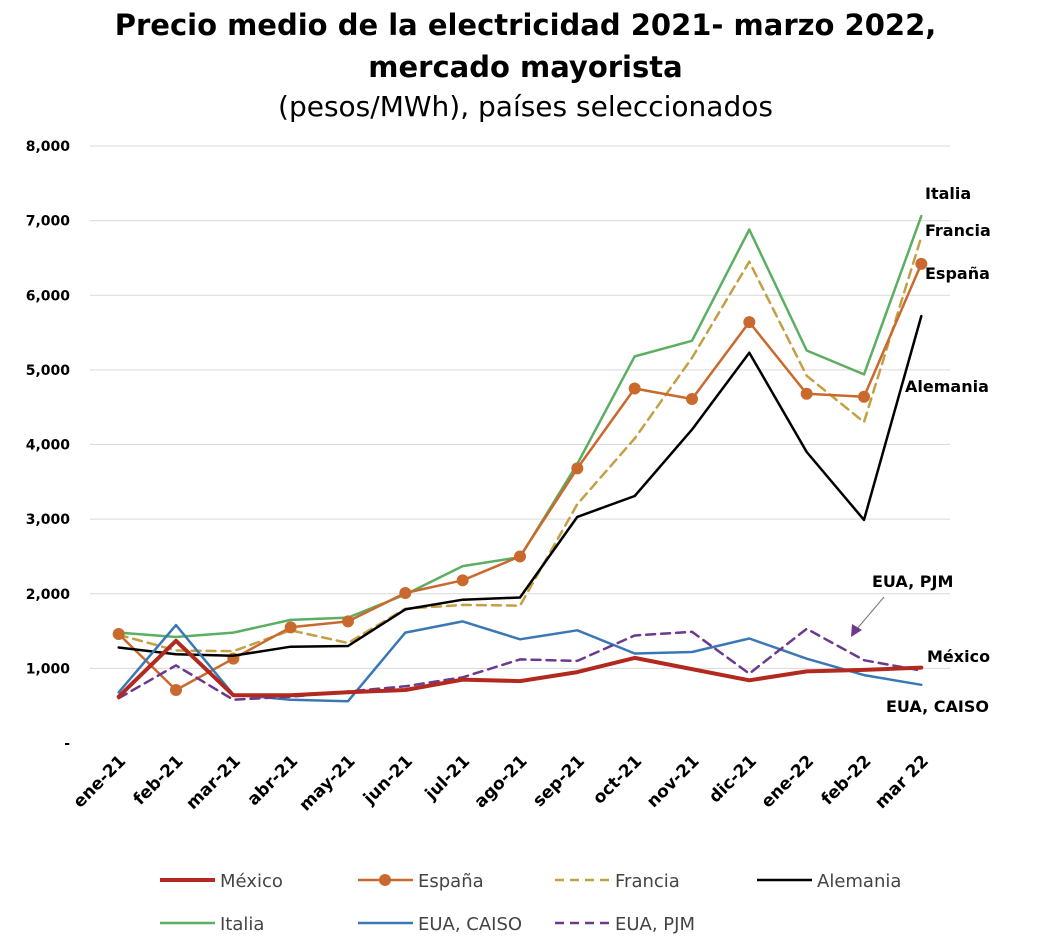 The image size is (1051, 939). I want to click on x-tick-label: ene-21, so click(99, 781).